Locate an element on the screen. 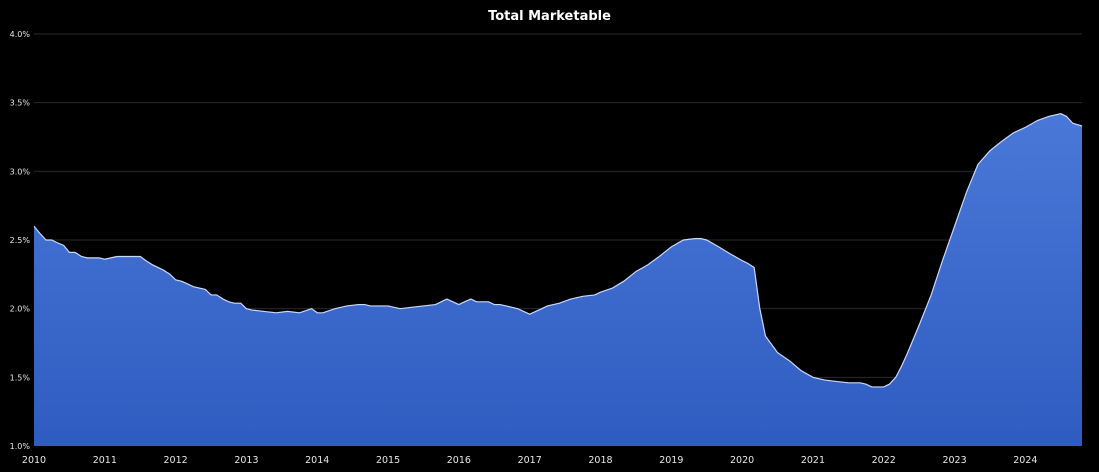 The height and width of the screenshot is (472, 1099). y-tick-label: 3.0% is located at coordinates (20, 171).